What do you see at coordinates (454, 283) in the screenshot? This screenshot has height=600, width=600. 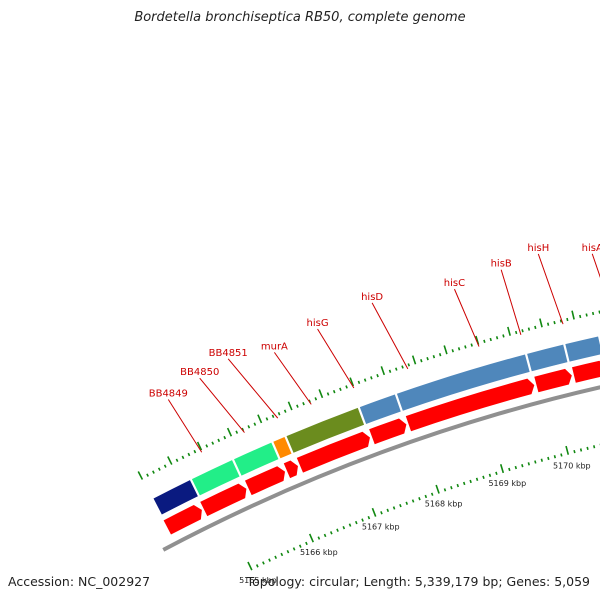 I see `gene-label: hisC` at bounding box center [454, 283].